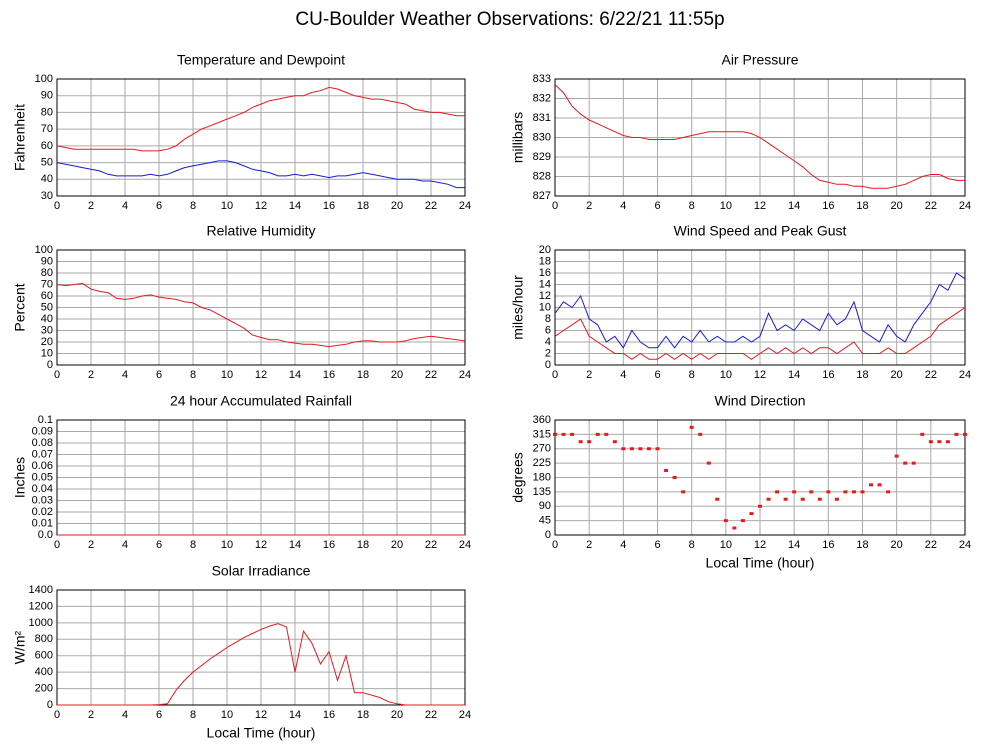  I want to click on y-tick-label: 830, so click(542, 137).